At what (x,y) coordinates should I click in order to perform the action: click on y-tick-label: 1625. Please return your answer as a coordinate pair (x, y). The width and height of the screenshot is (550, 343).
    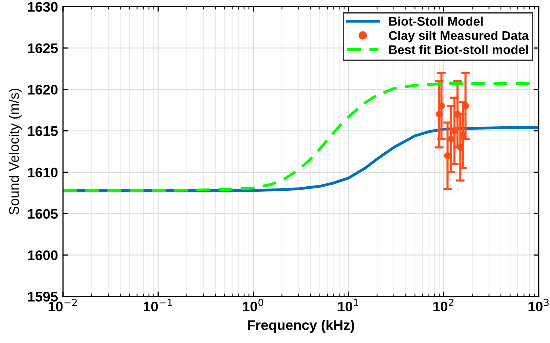
    Looking at the image, I should click on (43, 49).